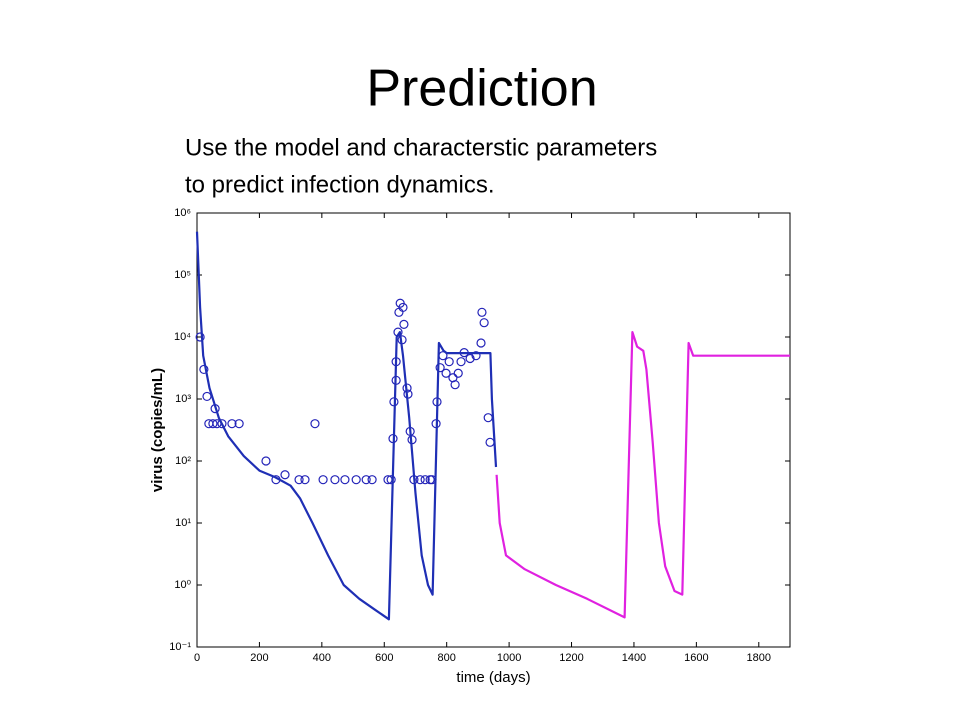  I want to click on x-tick-label: 1600, so click(696, 658).